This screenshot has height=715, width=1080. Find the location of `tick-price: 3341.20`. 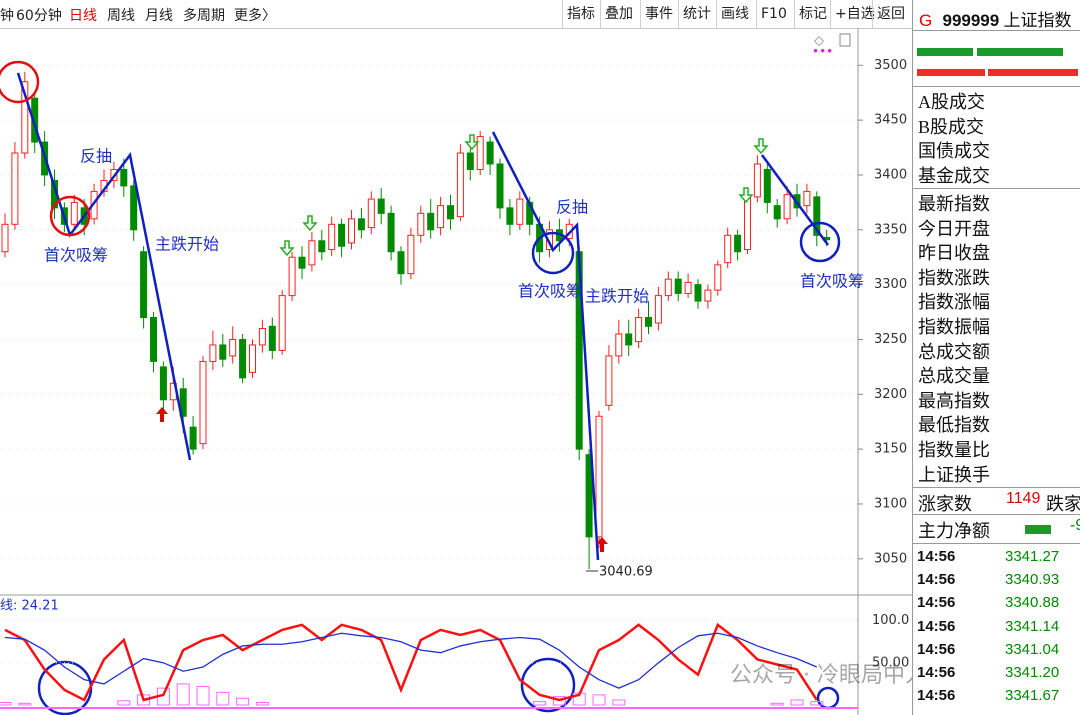

tick-price: 3341.20 is located at coordinates (1032, 672).